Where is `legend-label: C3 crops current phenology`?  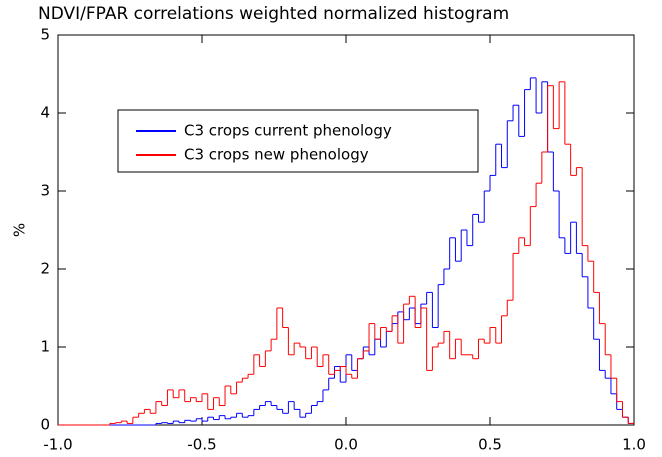
legend-label: C3 crops current phenology is located at coordinates (288, 131).